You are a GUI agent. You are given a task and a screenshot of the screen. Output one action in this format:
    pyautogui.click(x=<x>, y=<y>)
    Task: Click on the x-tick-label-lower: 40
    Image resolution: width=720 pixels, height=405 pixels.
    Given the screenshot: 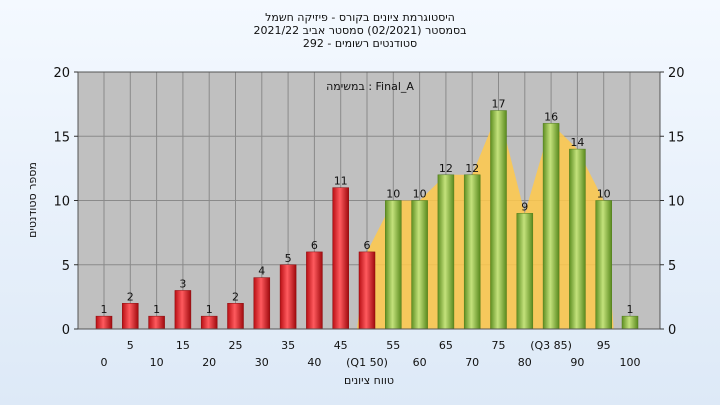 What is the action you would take?
    pyautogui.click(x=314, y=362)
    